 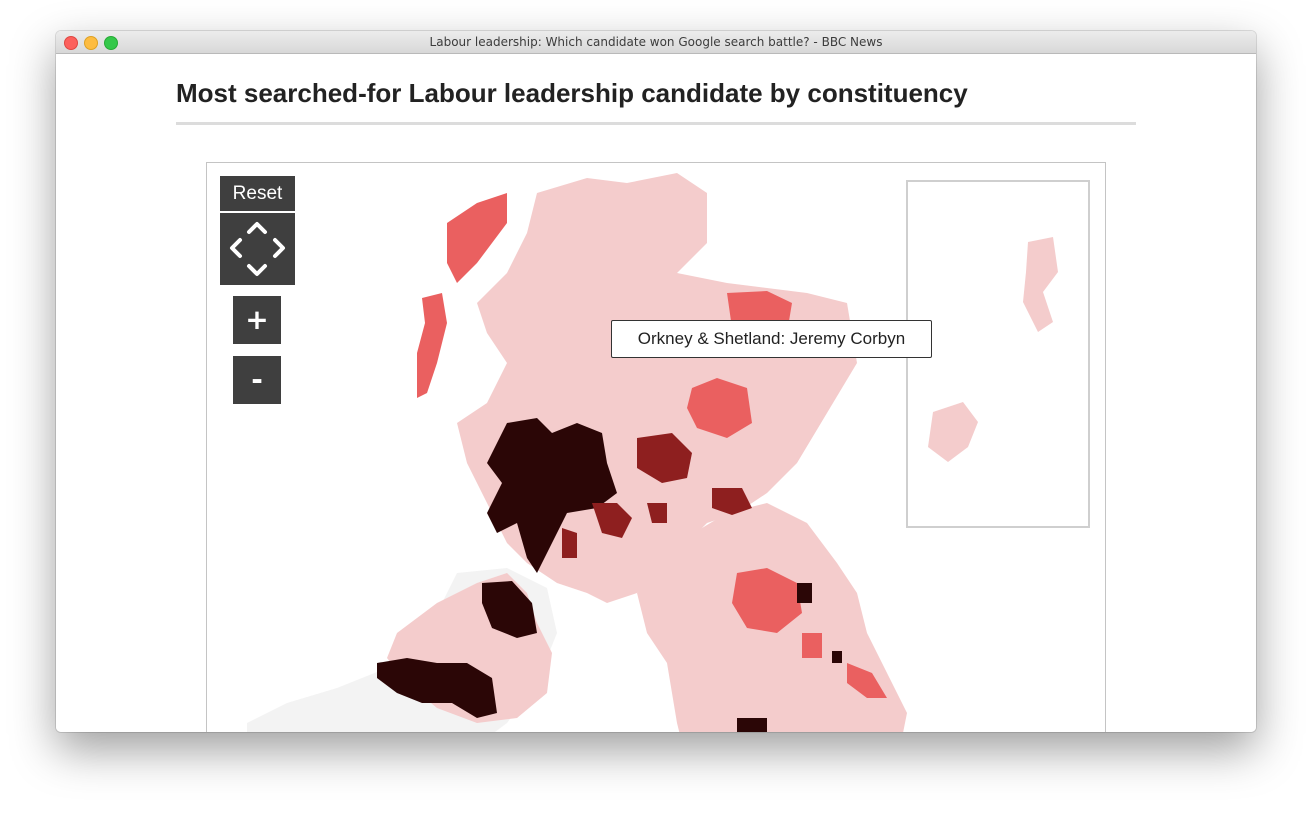 What do you see at coordinates (767, 600) in the screenshot?
I see `durham-region` at bounding box center [767, 600].